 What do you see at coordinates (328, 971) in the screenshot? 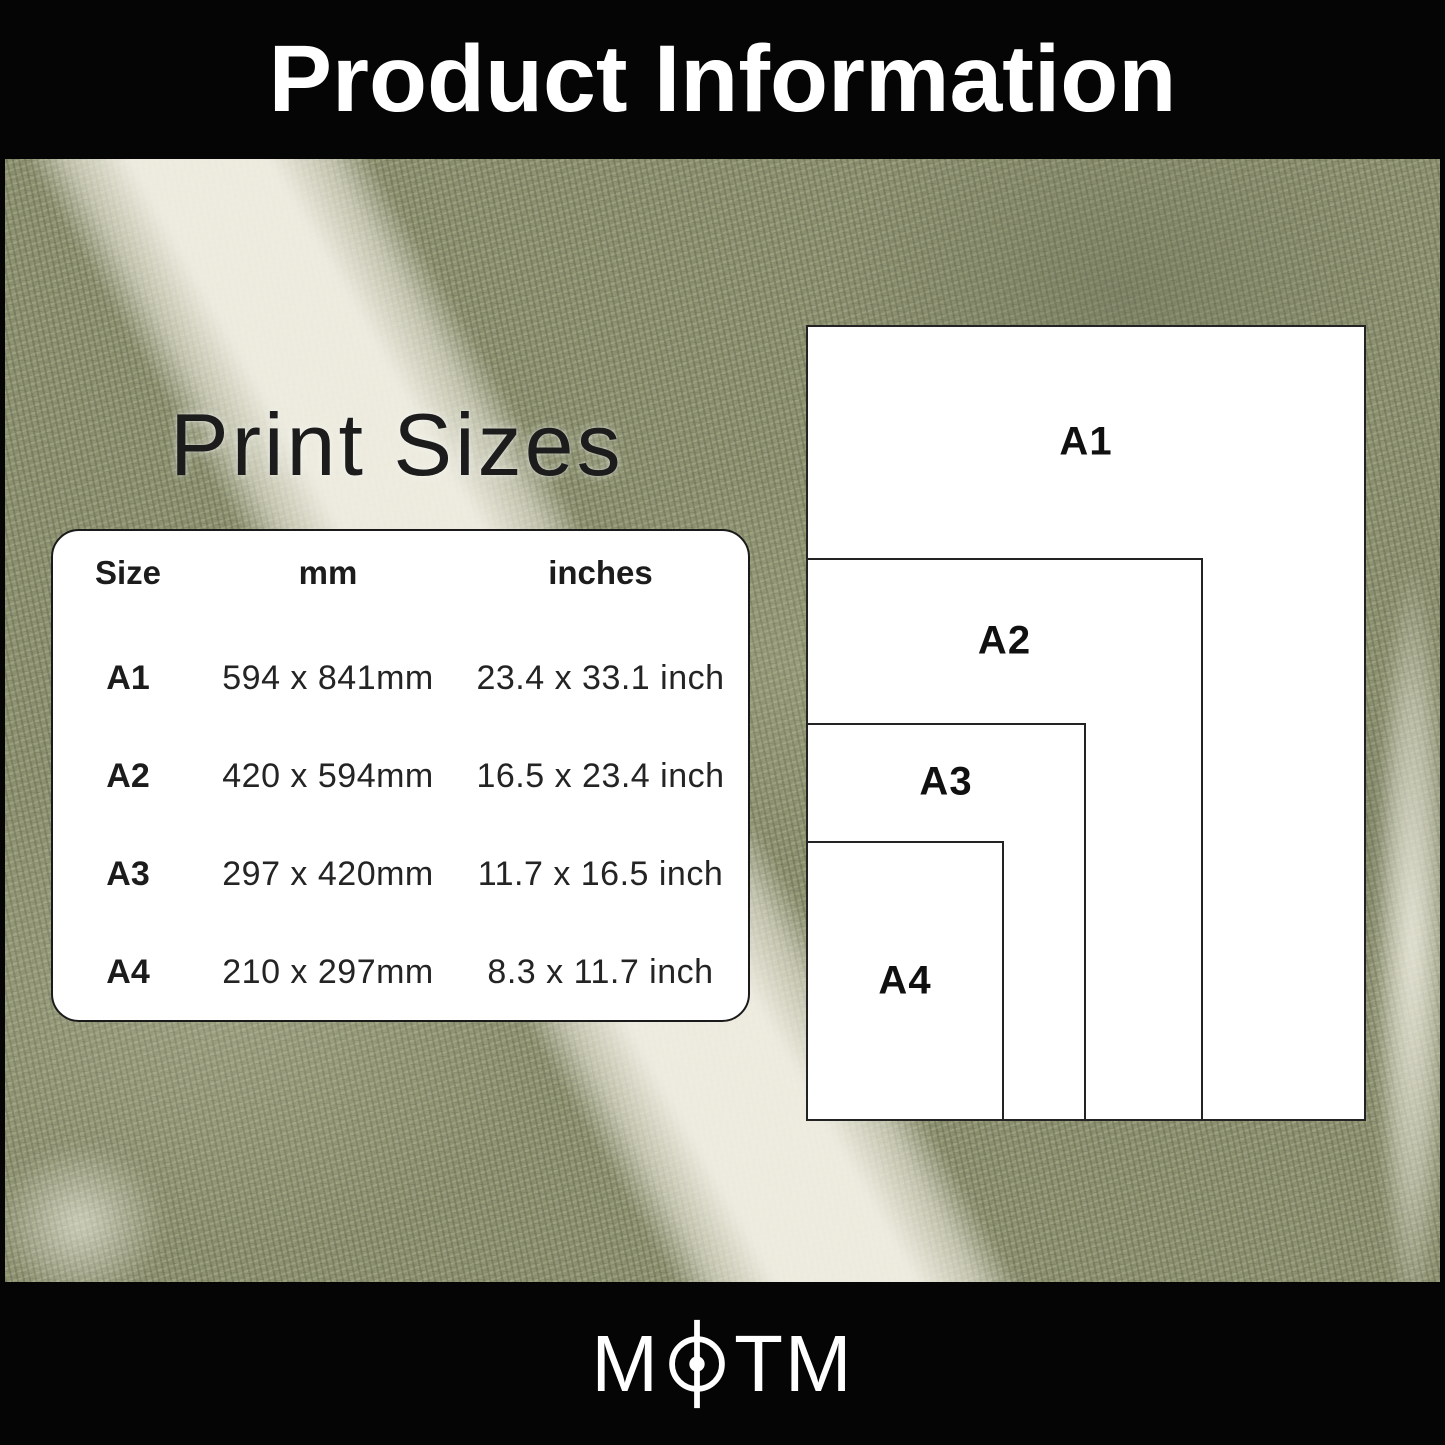
I see `table-cell-mm: 210 x 297mm` at bounding box center [328, 971].